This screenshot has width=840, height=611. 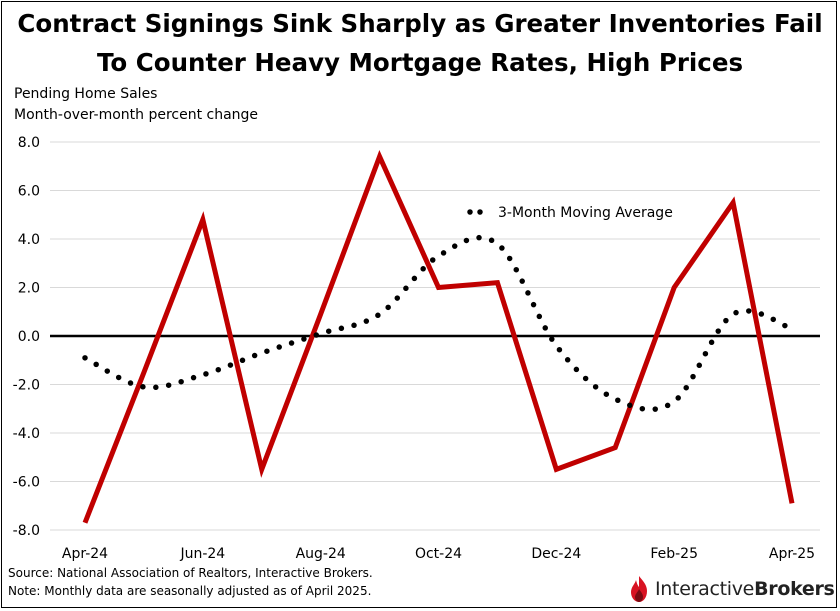 What do you see at coordinates (26, 434) in the screenshot?
I see `y-tick-label: -4.0` at bounding box center [26, 434].